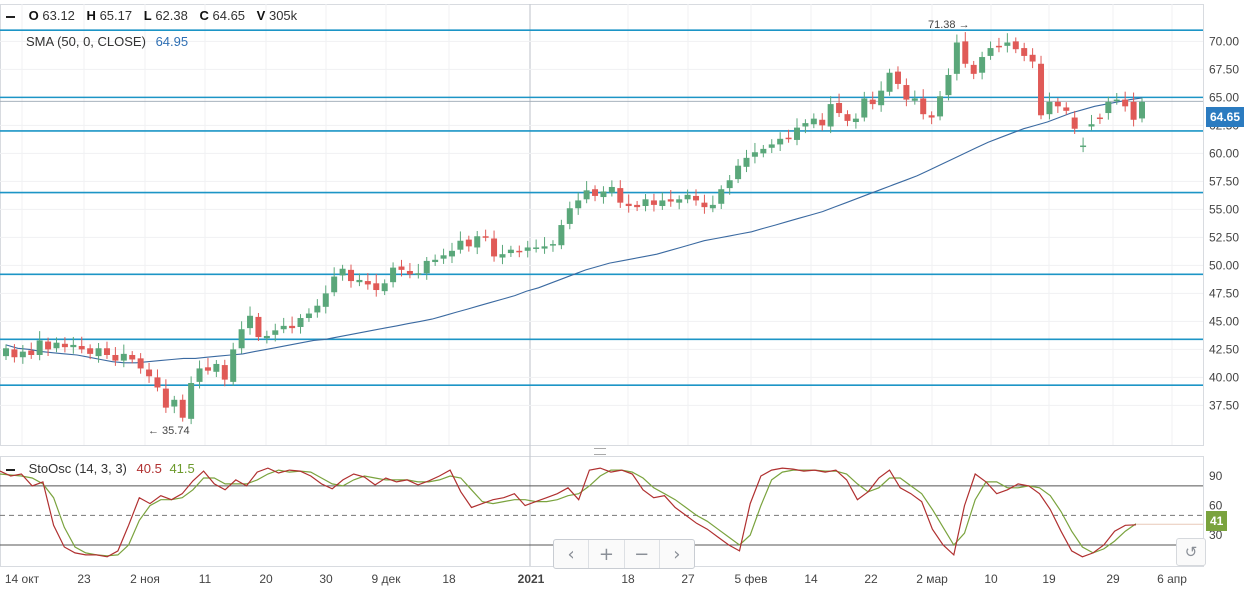 This screenshot has height=589, width=1246. Describe the element at coordinates (1049, 579) in the screenshot. I see `time-tick-label: 19` at that location.